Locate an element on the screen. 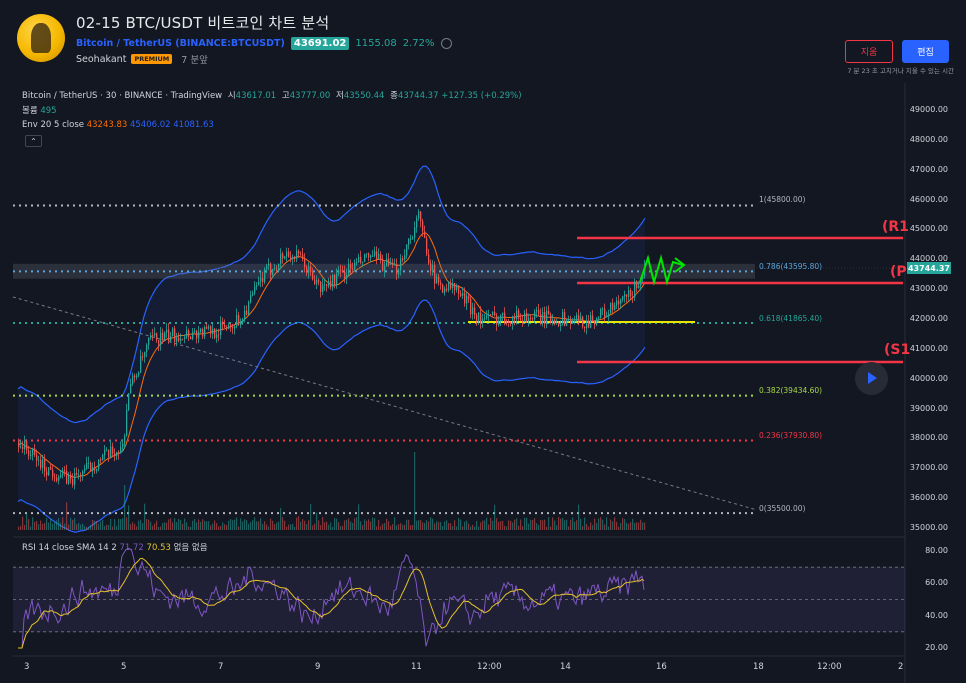 The height and width of the screenshot is (683, 966). author-avatar is located at coordinates (41, 38).